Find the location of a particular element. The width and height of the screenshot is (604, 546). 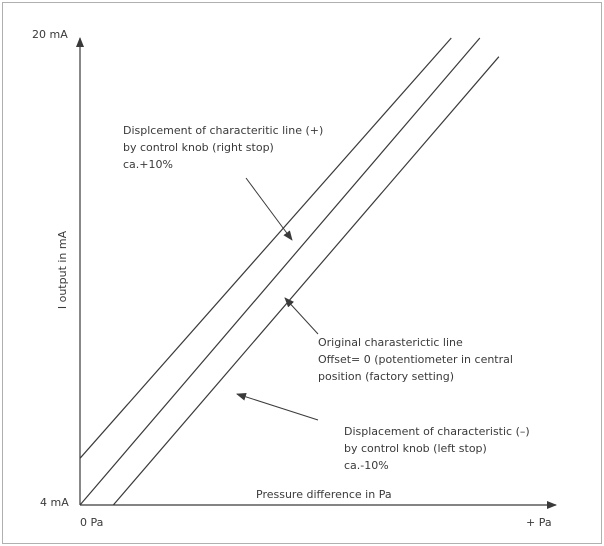

y-tick-top: 20 mA is located at coordinates (50, 34).